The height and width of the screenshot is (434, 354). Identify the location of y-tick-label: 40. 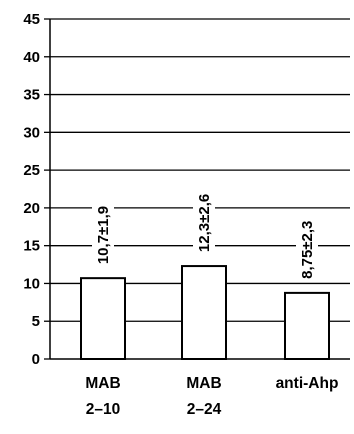
(31, 57).